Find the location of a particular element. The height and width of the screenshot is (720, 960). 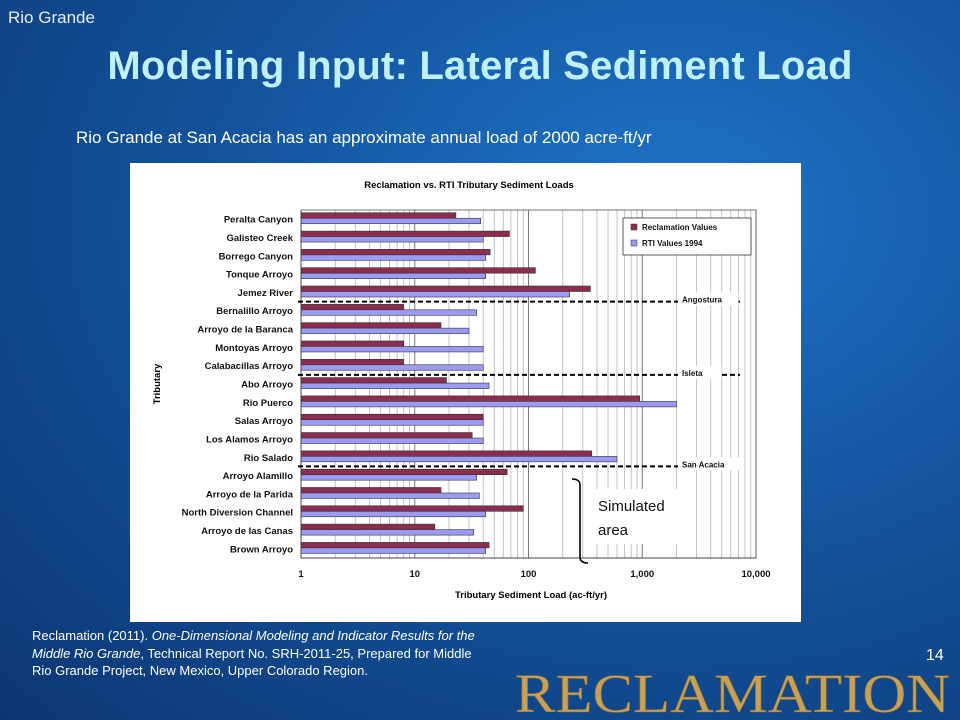

category-label: Arroyo de las Canas is located at coordinates (247, 531).